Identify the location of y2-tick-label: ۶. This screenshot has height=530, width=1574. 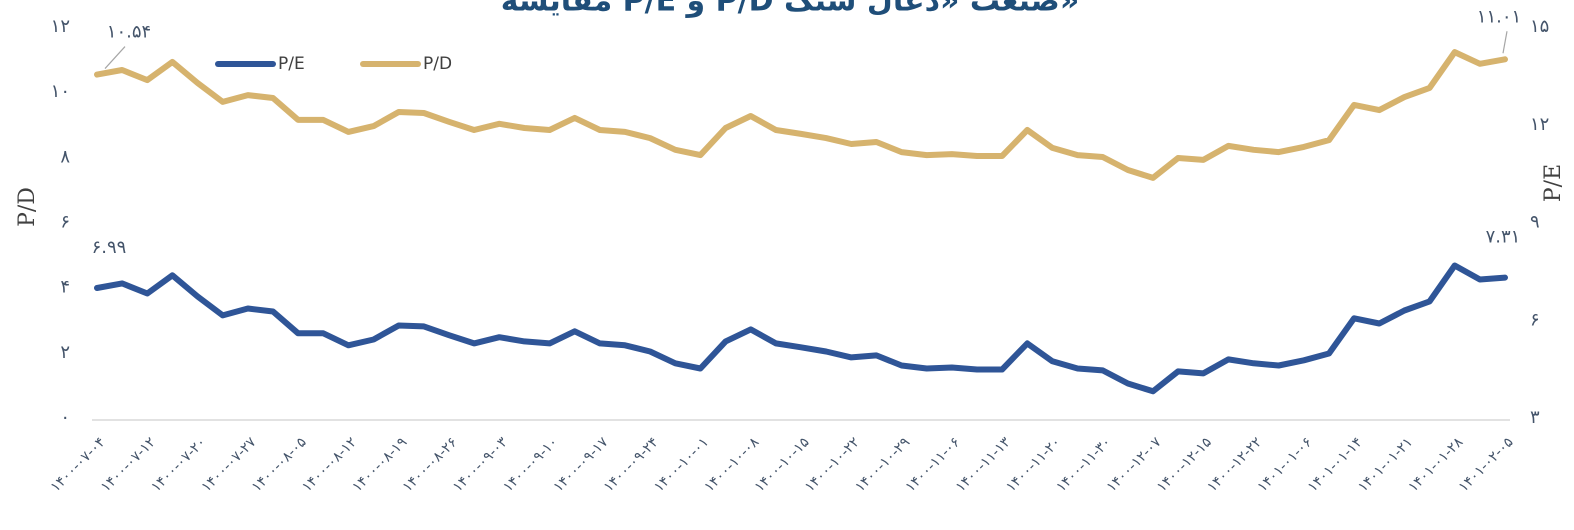
(1535, 319).